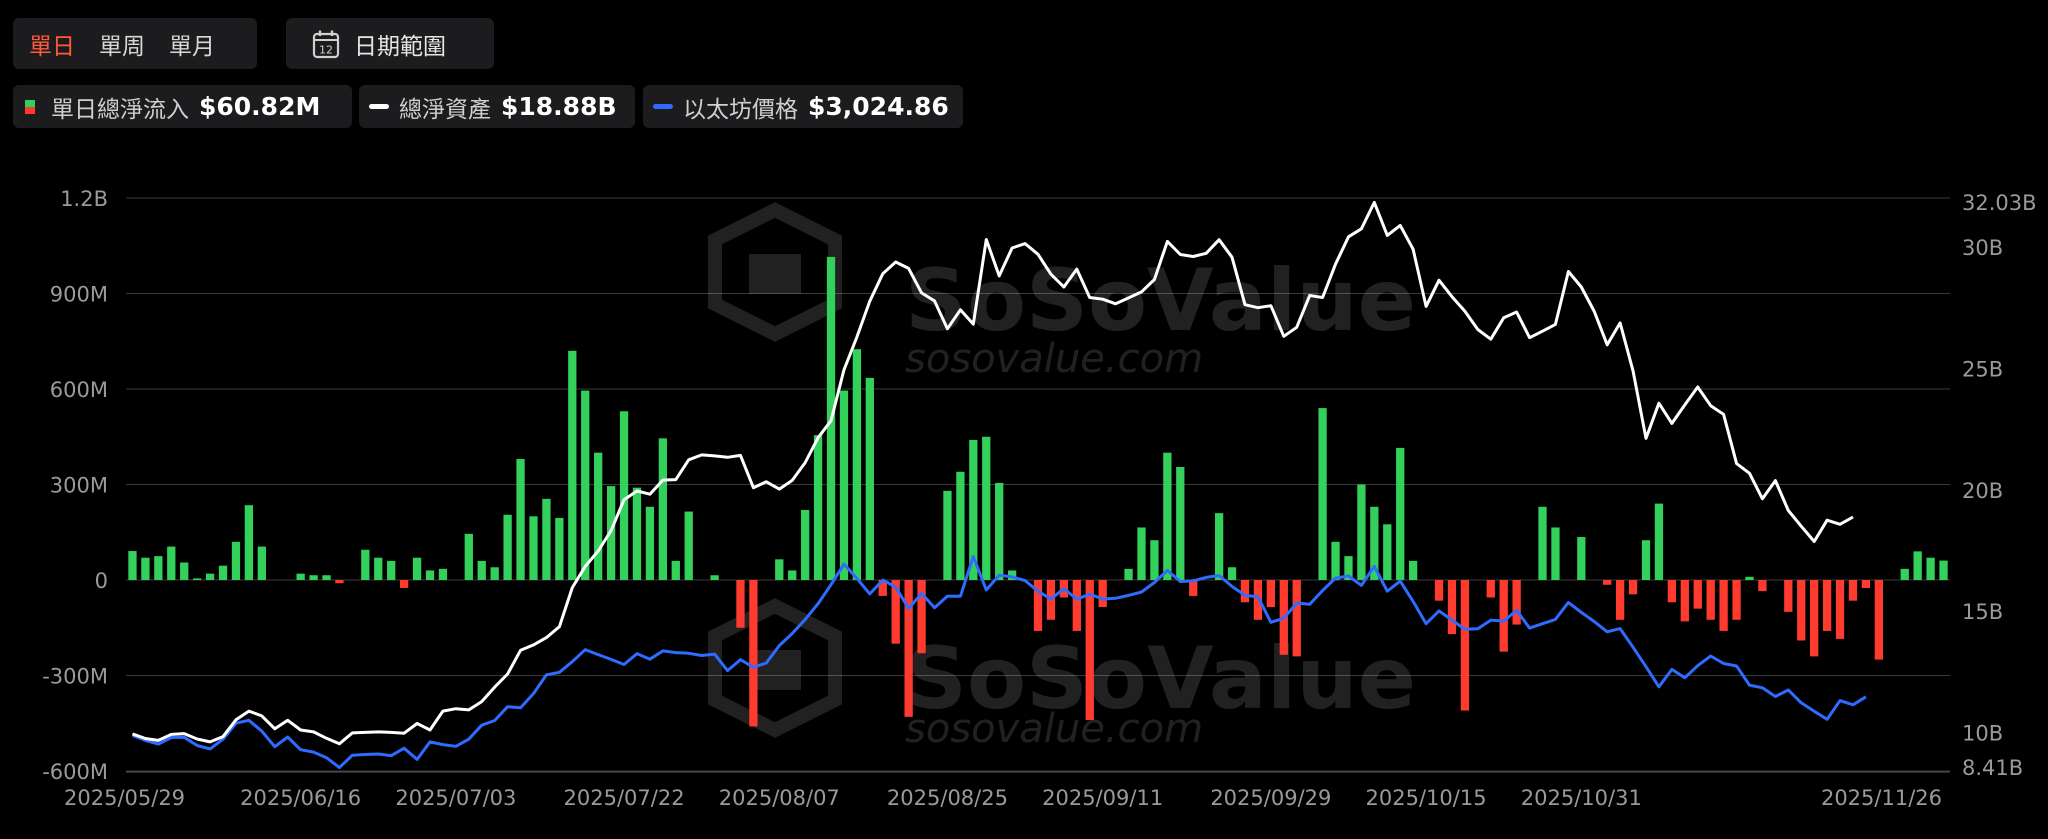 The height and width of the screenshot is (839, 2048). Describe the element at coordinates (1881, 798) in the screenshot. I see `x-axis-tick-label: 2025/11/26` at that location.